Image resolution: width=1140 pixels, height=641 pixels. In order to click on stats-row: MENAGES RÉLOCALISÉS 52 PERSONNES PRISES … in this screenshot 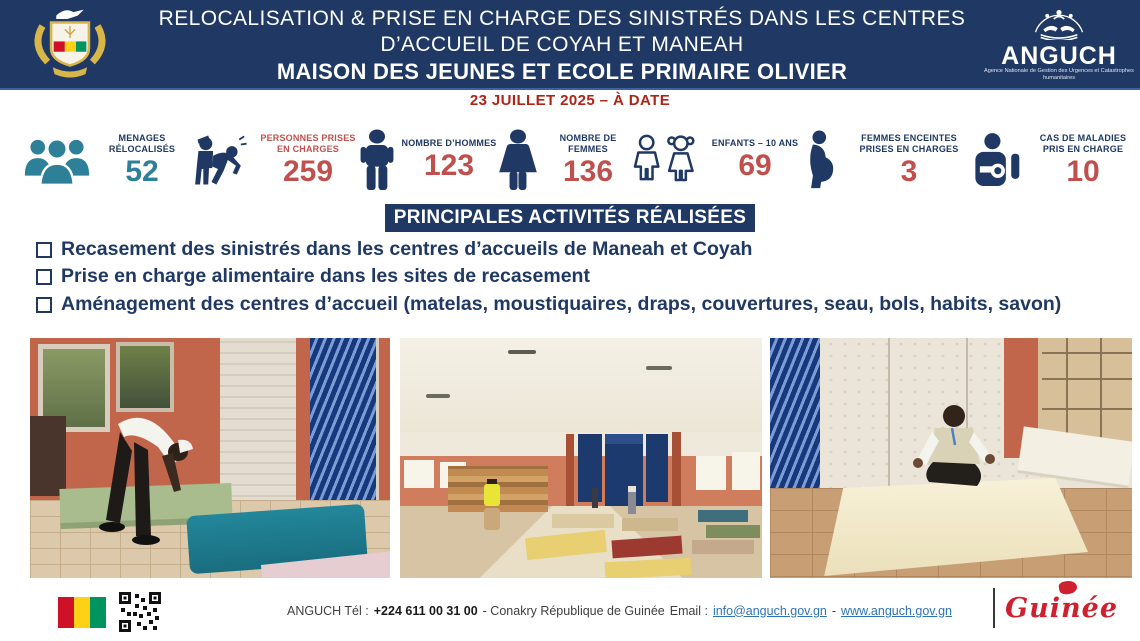, I will do `click(570, 160)`.